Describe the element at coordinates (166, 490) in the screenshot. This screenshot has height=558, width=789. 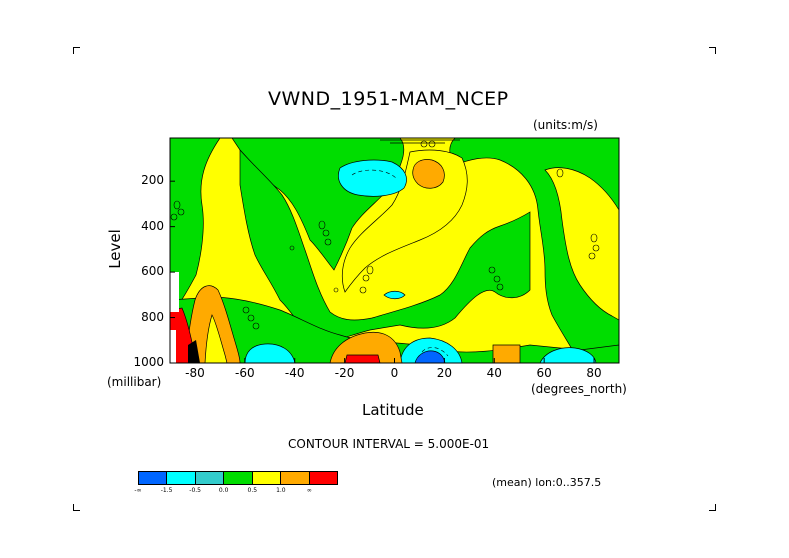
I see `colorbar-label: -1.5` at that location.